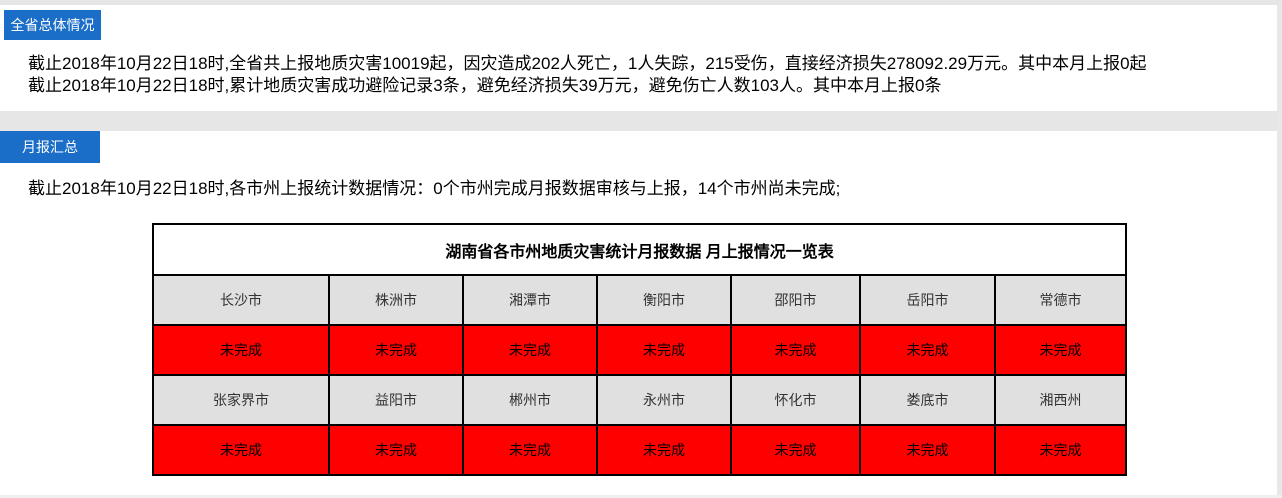 This screenshot has width=1282, height=498. What do you see at coordinates (927, 400) in the screenshot?
I see `city-cell: 娄底市` at bounding box center [927, 400].